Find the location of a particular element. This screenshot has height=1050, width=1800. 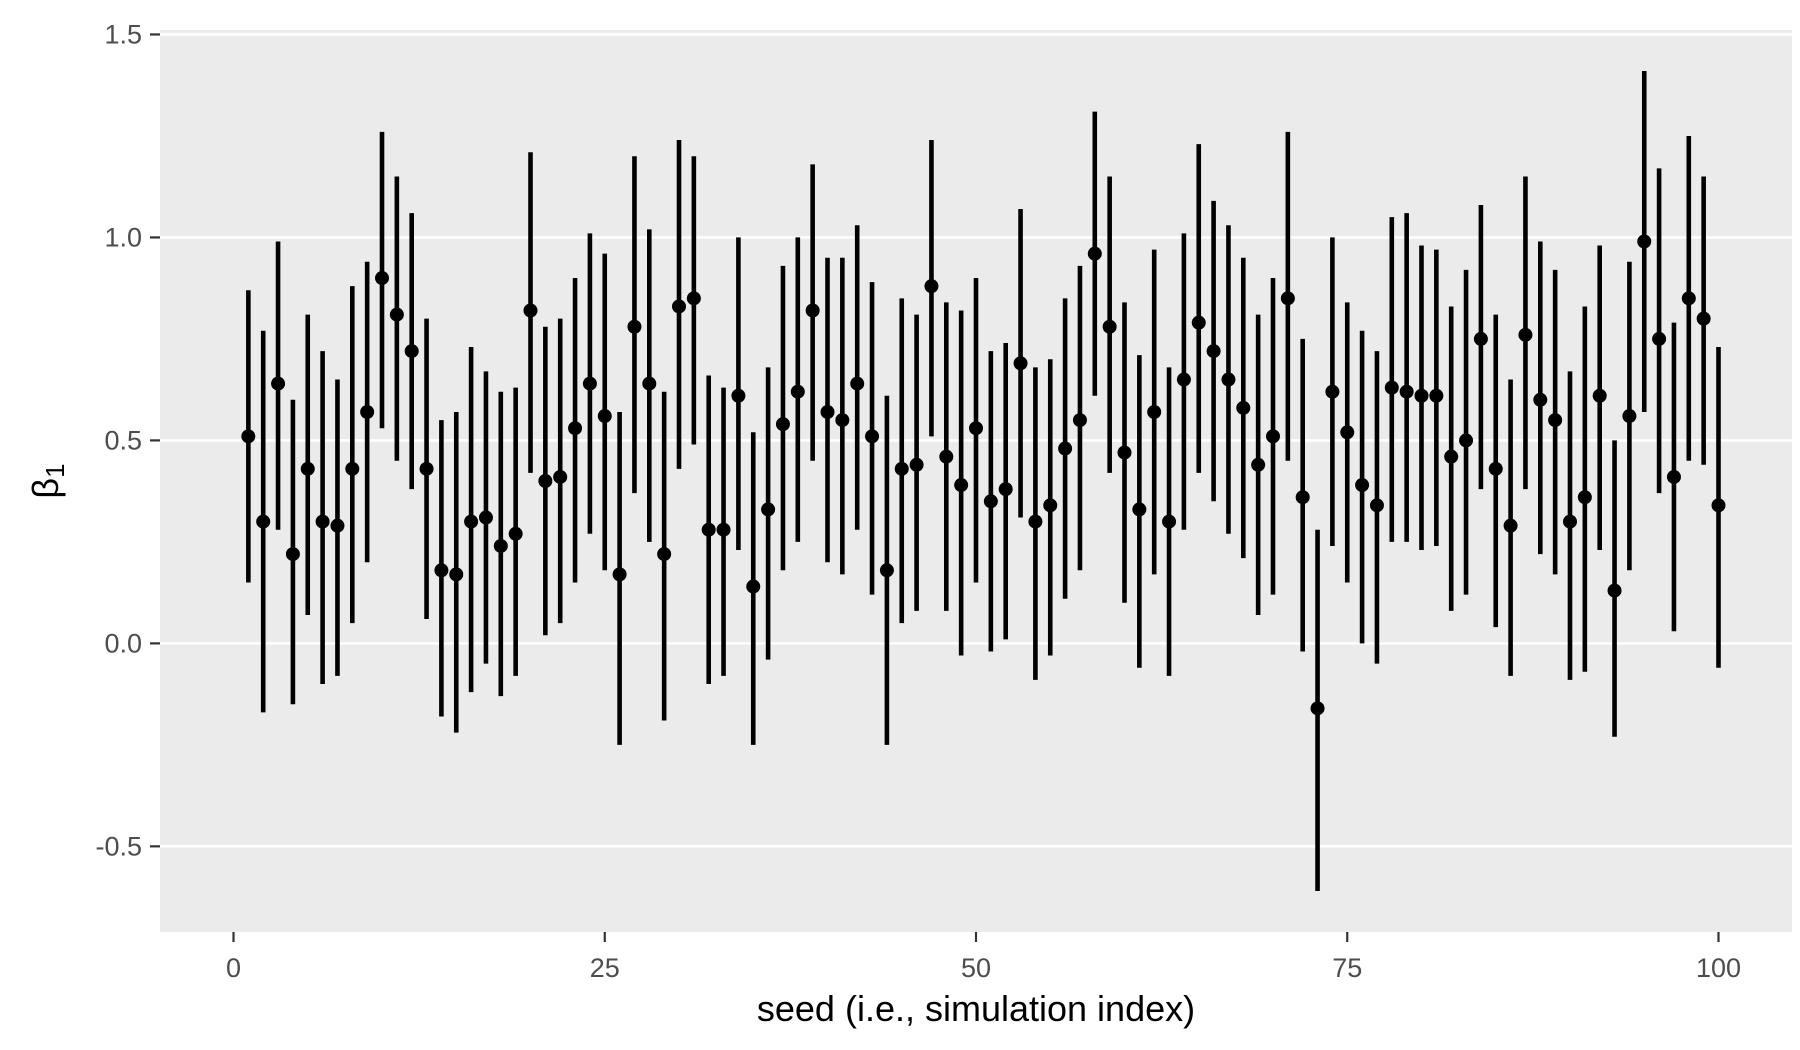

x-axis-tick-label: 100 is located at coordinates (1718, 968).